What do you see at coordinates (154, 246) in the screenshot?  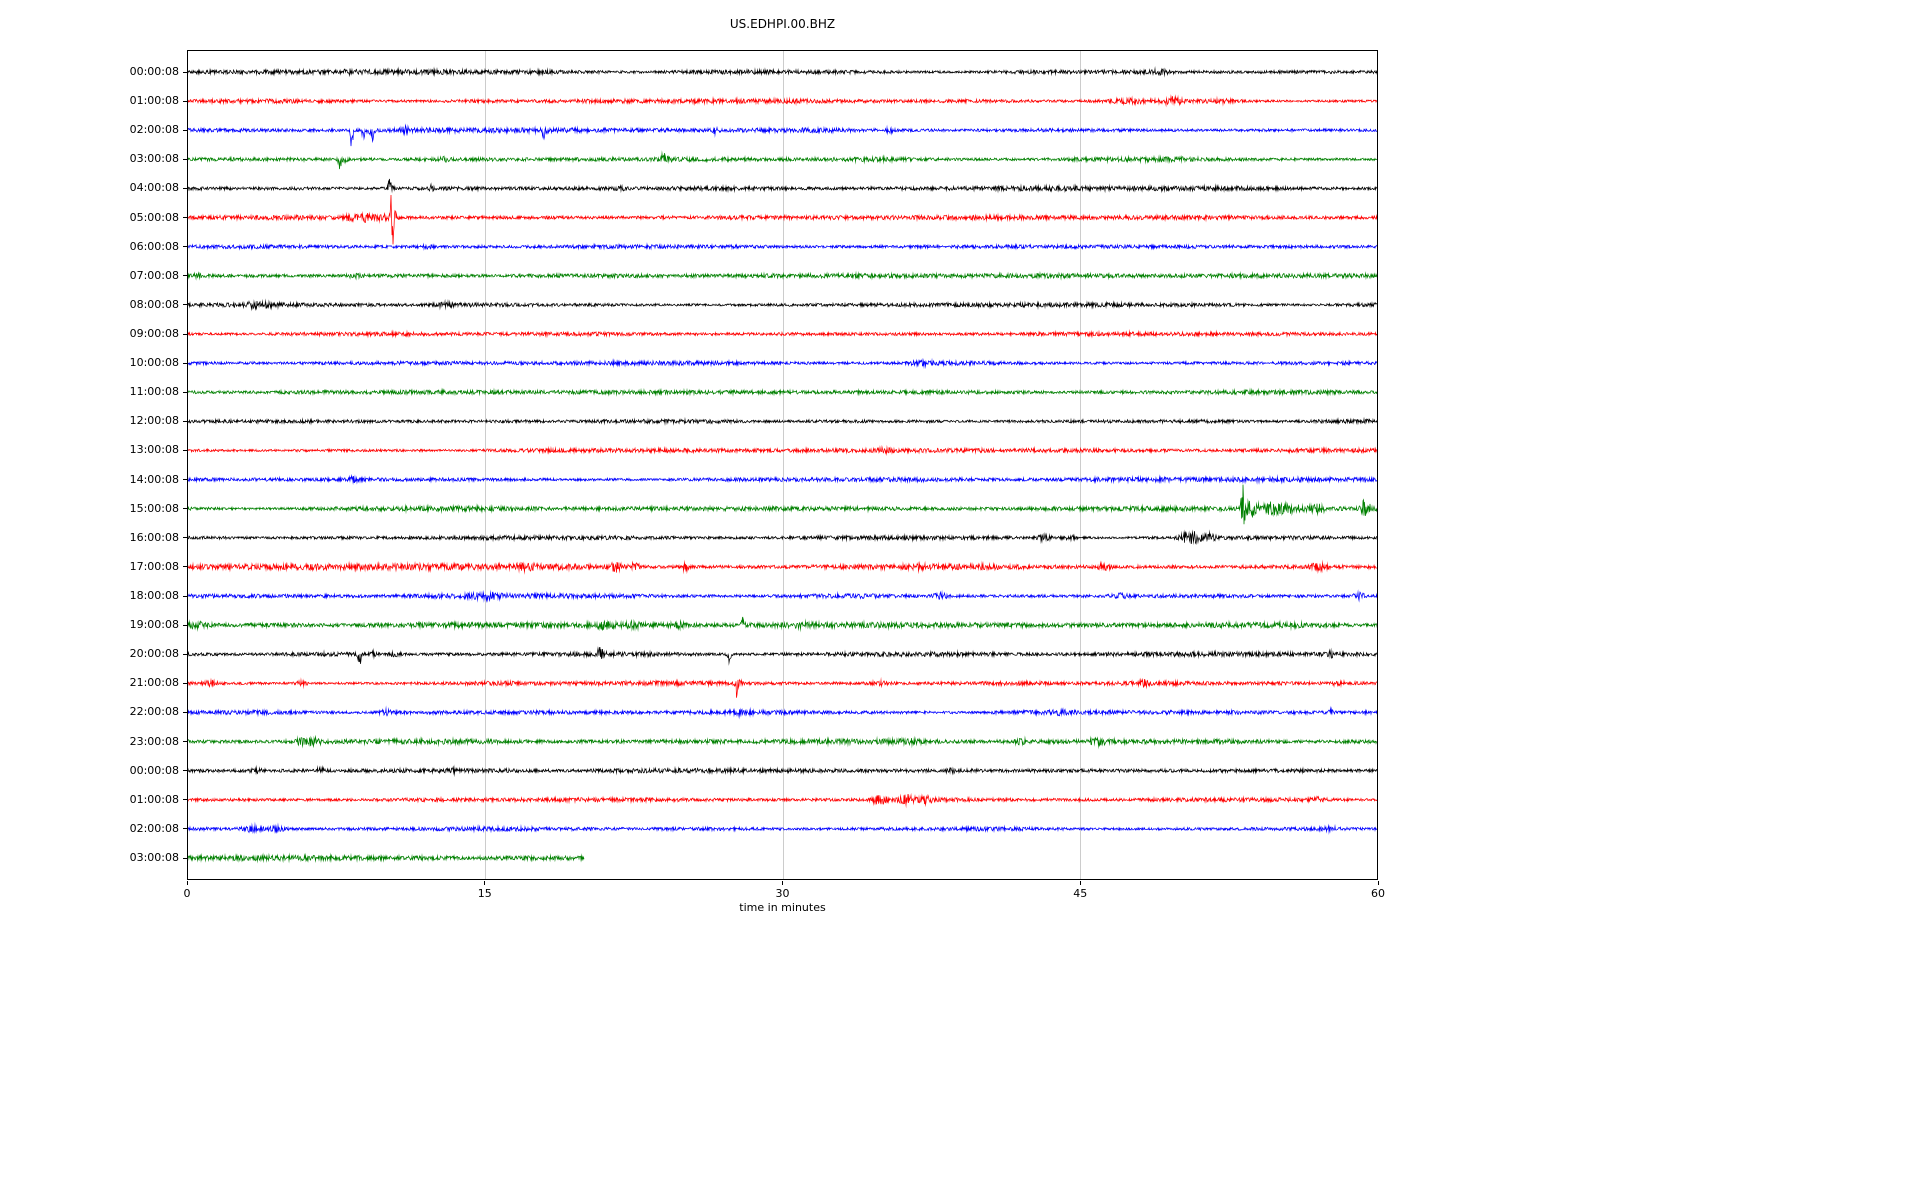 I see `y-axis-label: 06:00:08` at bounding box center [154, 246].